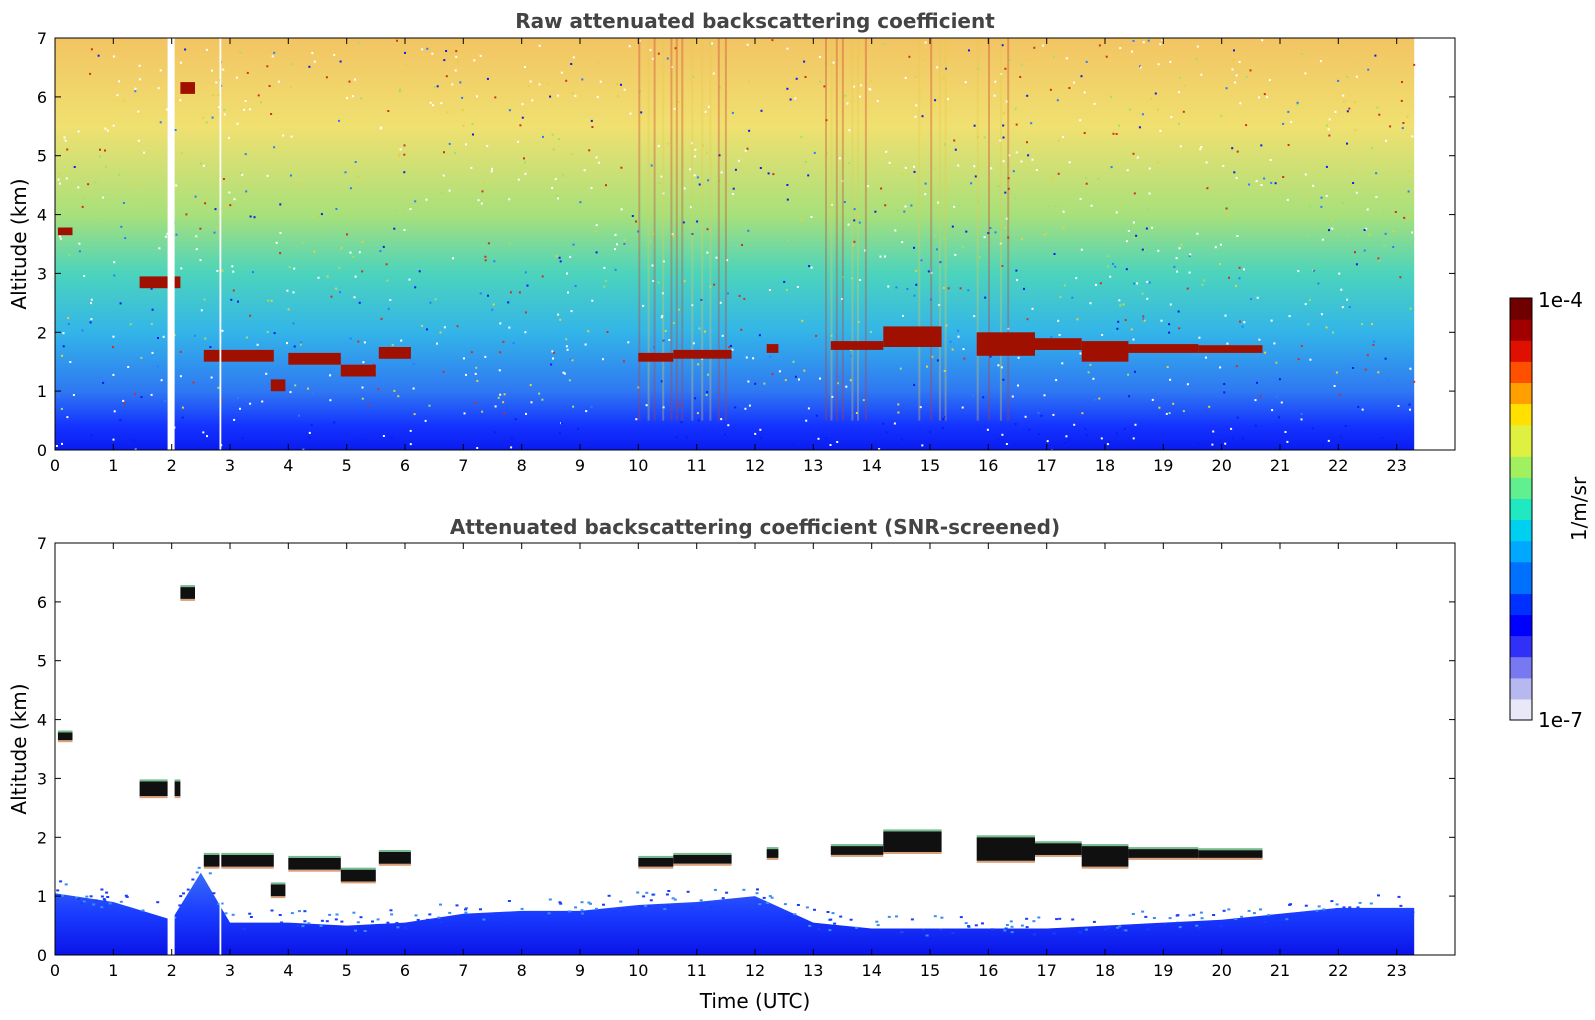  Describe the element at coordinates (1521, 557) in the screenshot. I see `colorbar-band` at that location.